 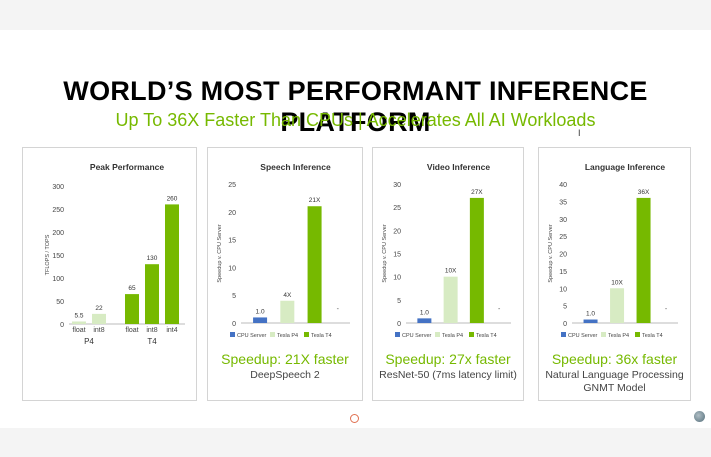 What do you see at coordinates (58, 210) in the screenshot?
I see `peak-y-tick-label: 250` at bounding box center [58, 210].